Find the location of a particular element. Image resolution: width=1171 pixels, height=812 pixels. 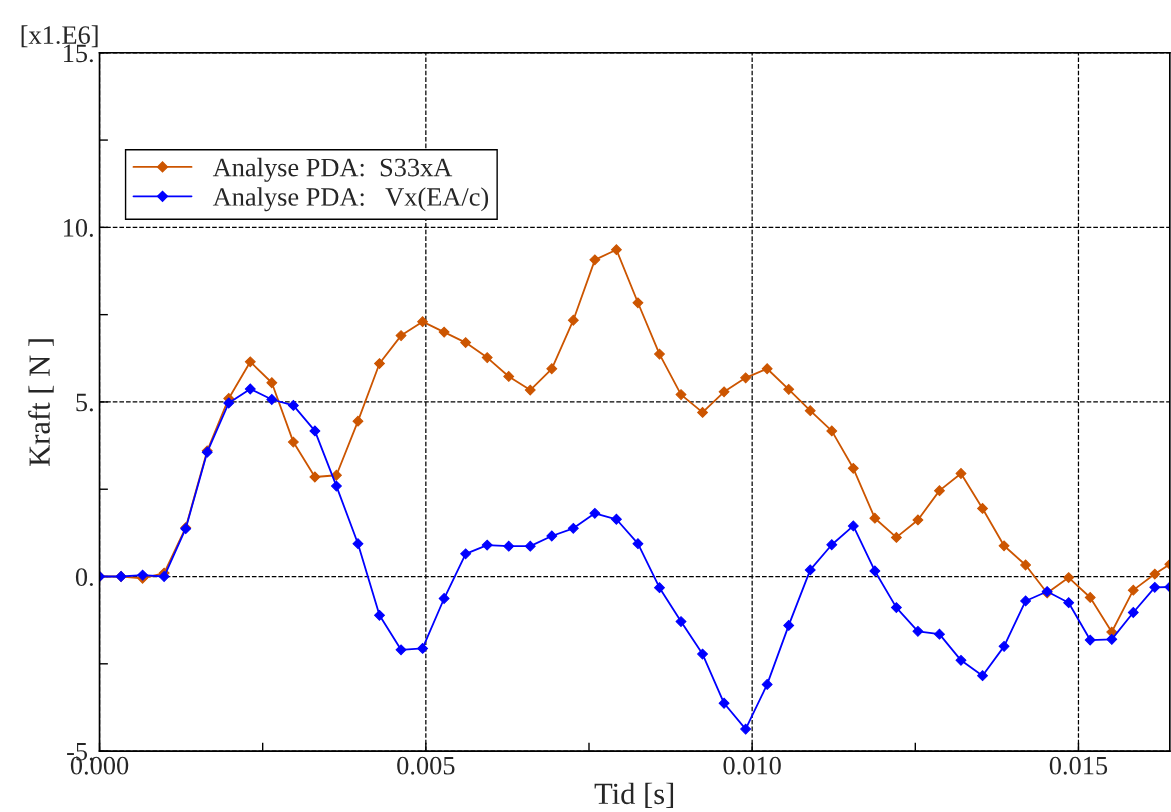

y-axis-title: Kraft [ N ] is located at coordinates (41, 402).